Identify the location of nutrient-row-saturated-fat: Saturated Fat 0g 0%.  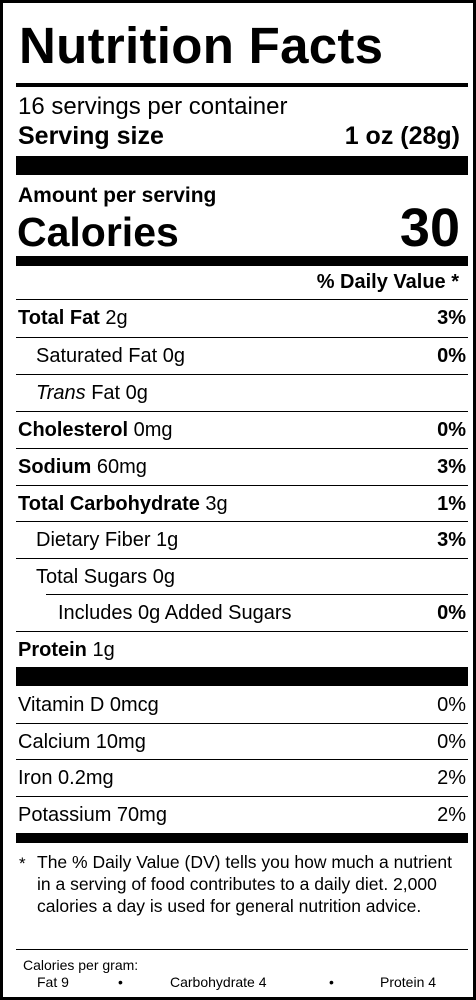
(242, 356).